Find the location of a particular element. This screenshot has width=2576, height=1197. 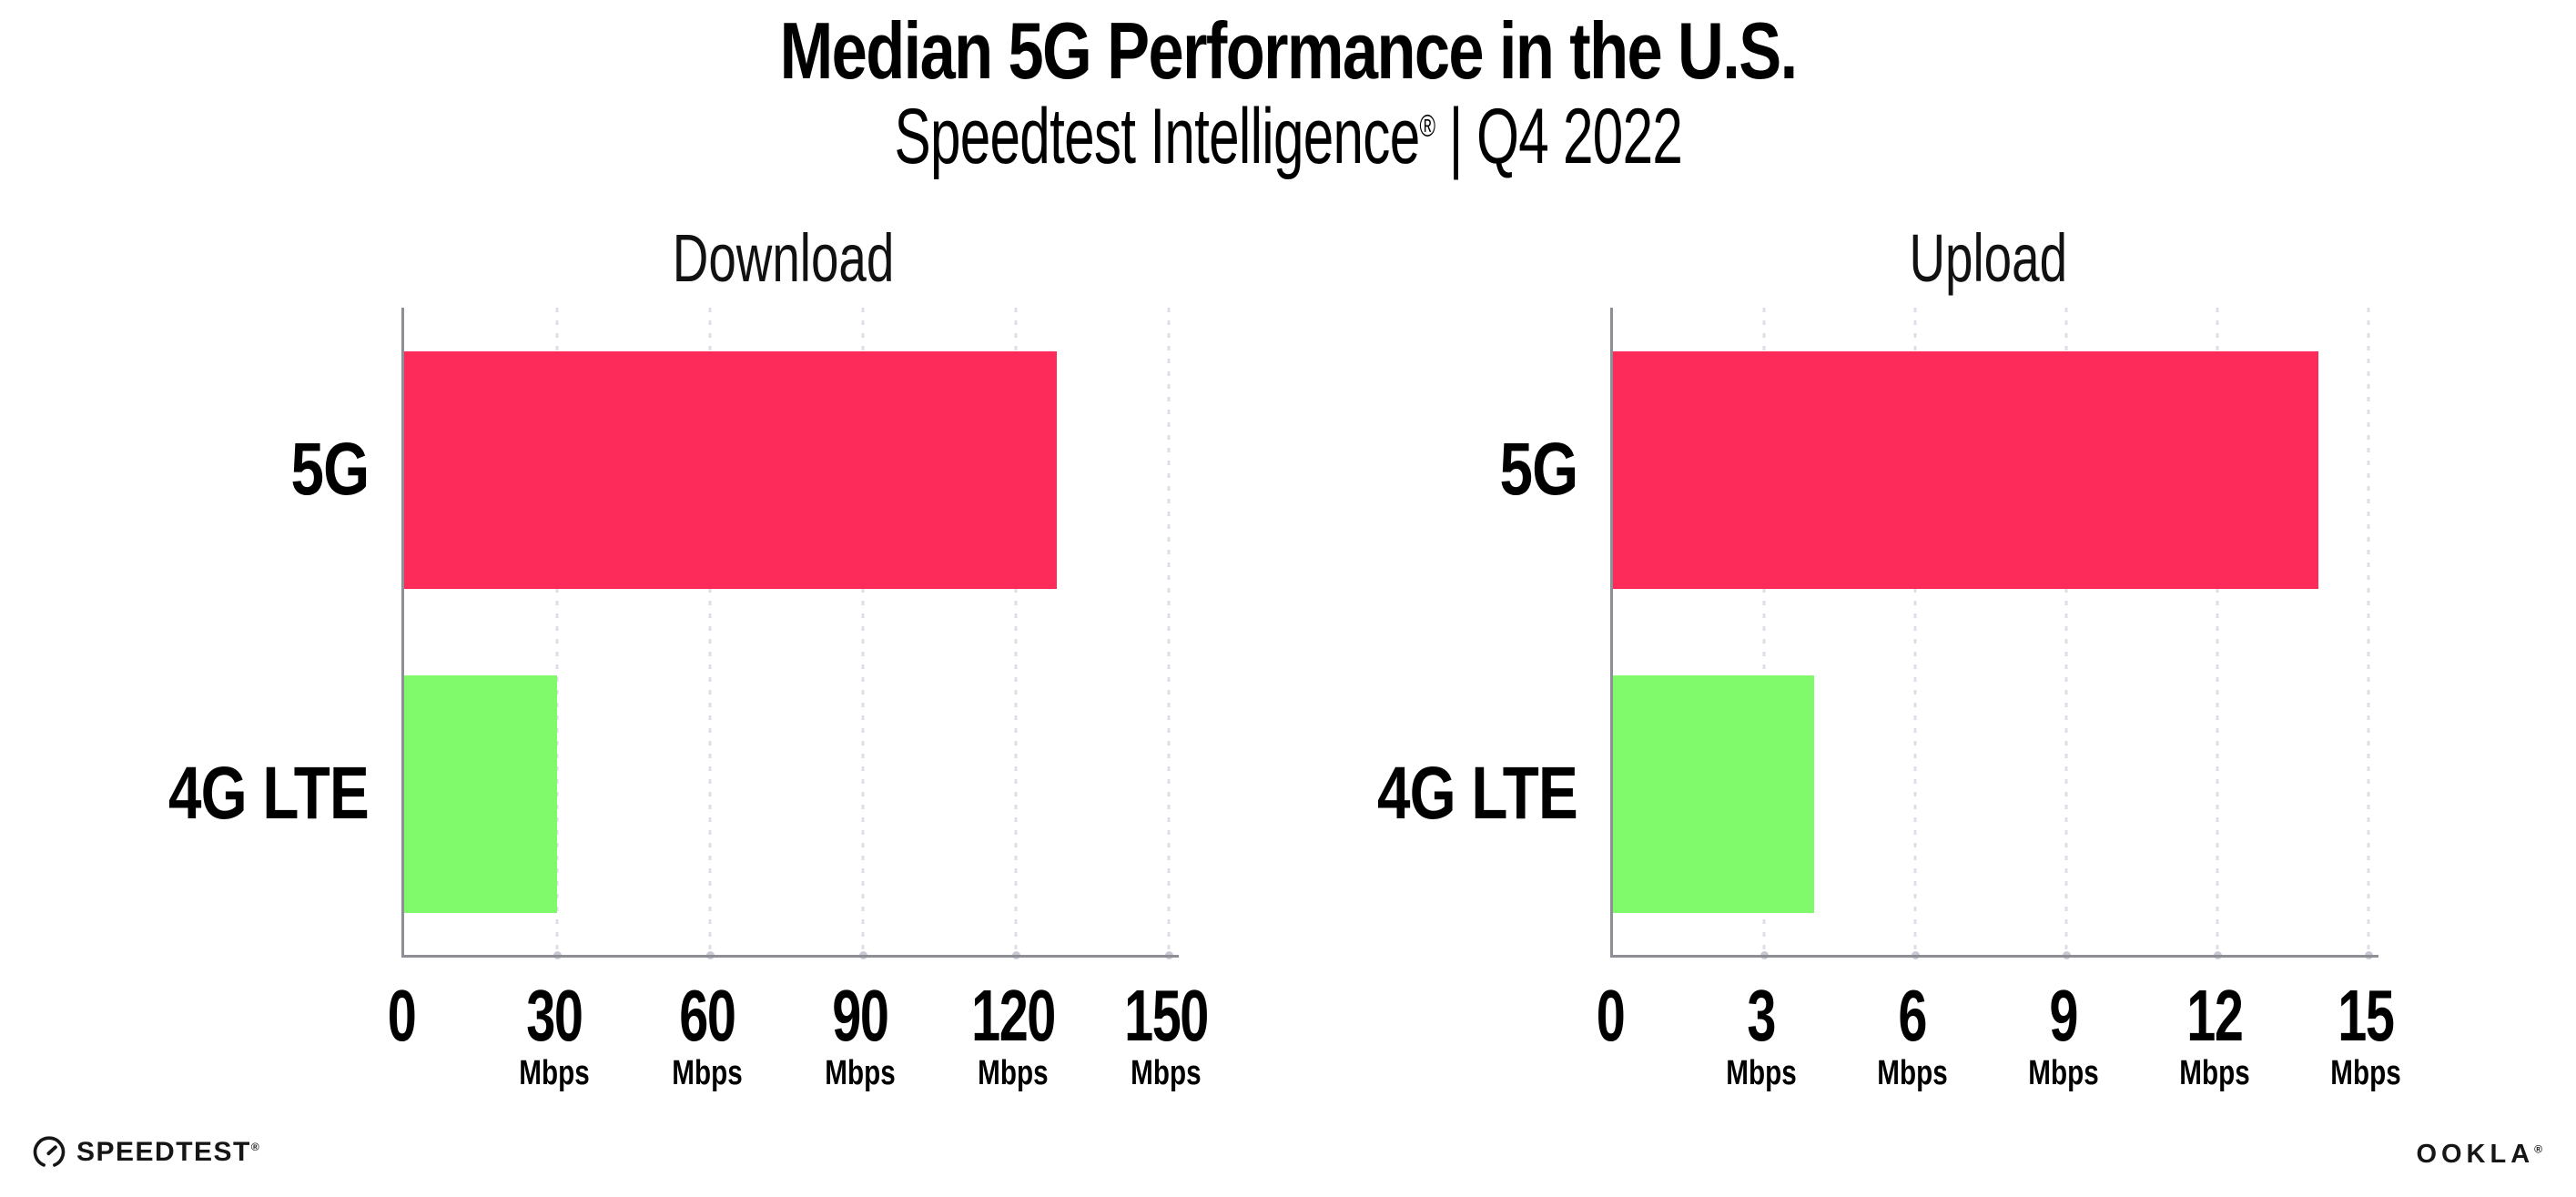

page-subtitle: Speedtest Intelligence® | Q4 2022 is located at coordinates (1288, 136).